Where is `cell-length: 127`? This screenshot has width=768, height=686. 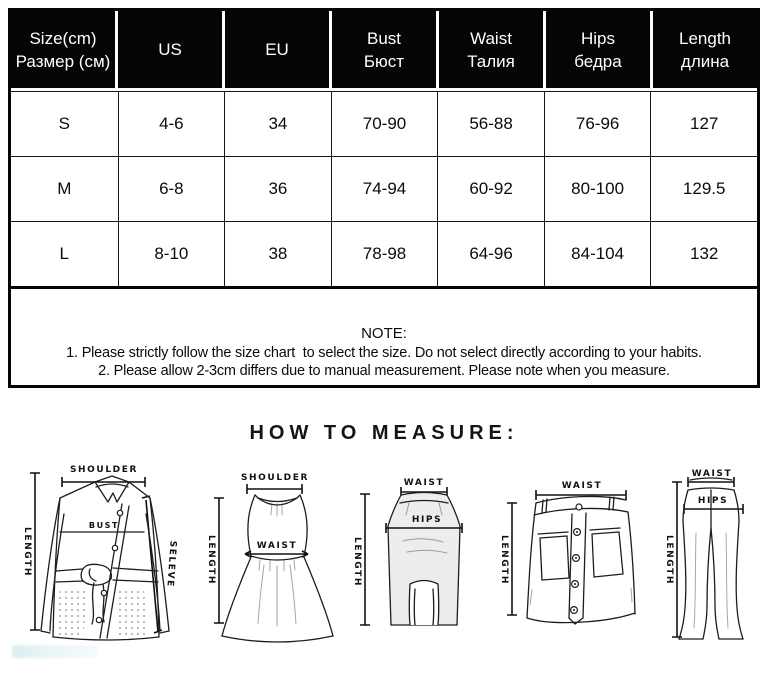
cell-length: 127 is located at coordinates (703, 124).